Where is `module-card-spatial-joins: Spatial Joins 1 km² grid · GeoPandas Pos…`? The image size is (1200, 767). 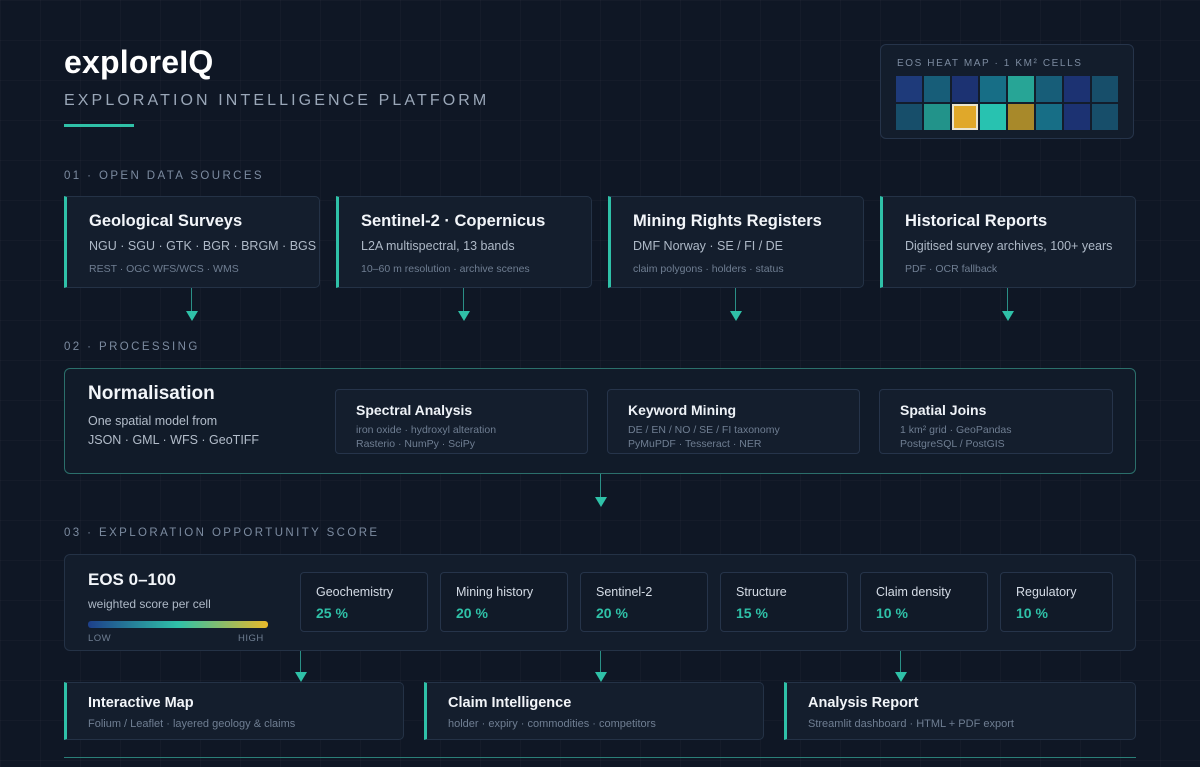
module-card-spatial-joins: Spatial Joins 1 km² grid · GeoPandas Pos… is located at coordinates (996, 421).